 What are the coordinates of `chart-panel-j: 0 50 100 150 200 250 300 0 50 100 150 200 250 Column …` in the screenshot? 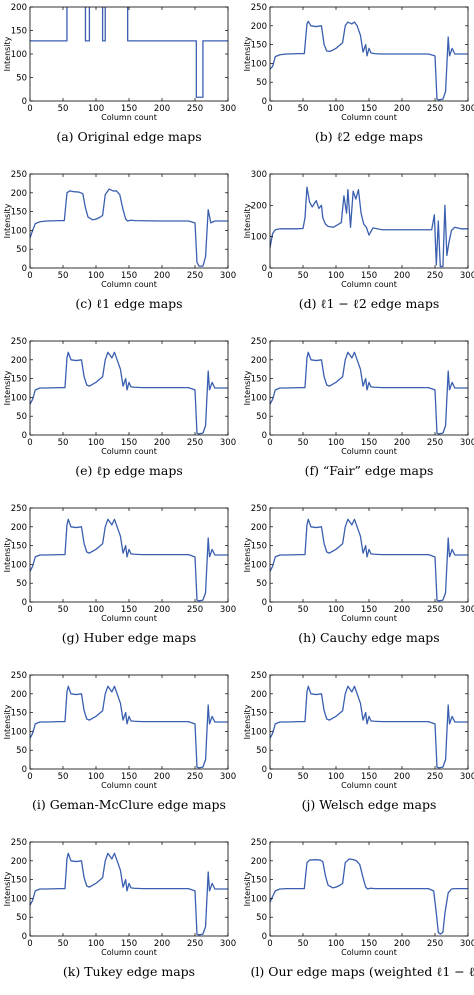 It's located at (358, 741).